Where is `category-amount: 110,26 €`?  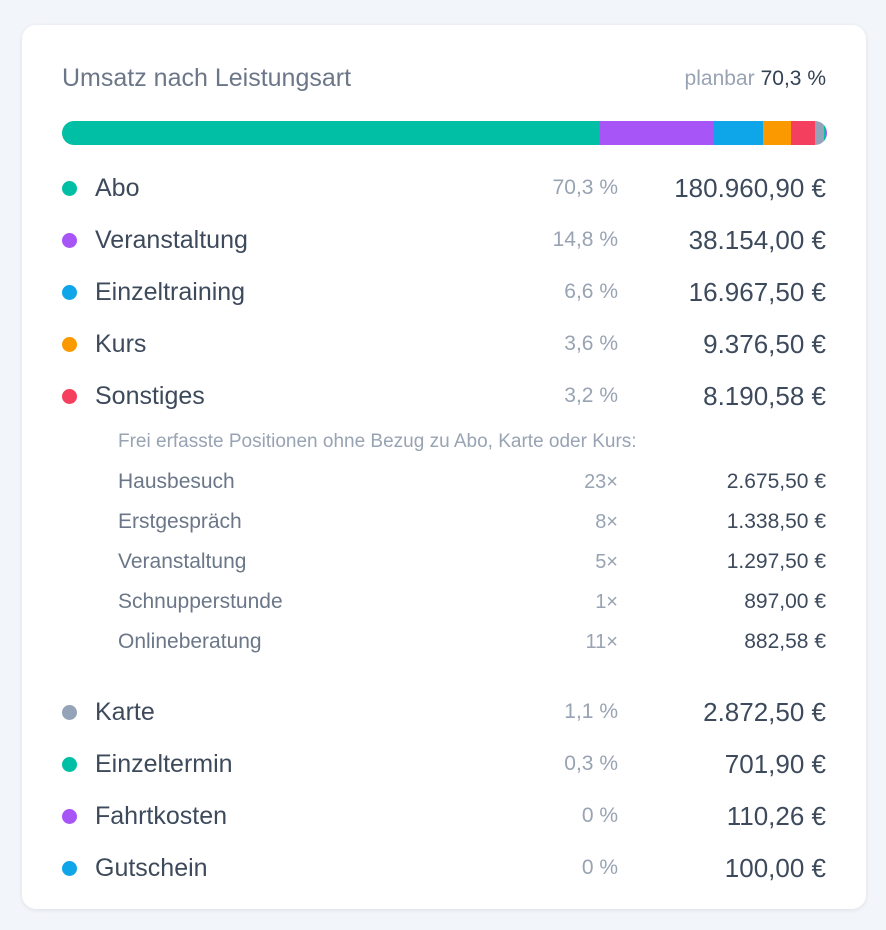 category-amount: 110,26 € is located at coordinates (776, 816).